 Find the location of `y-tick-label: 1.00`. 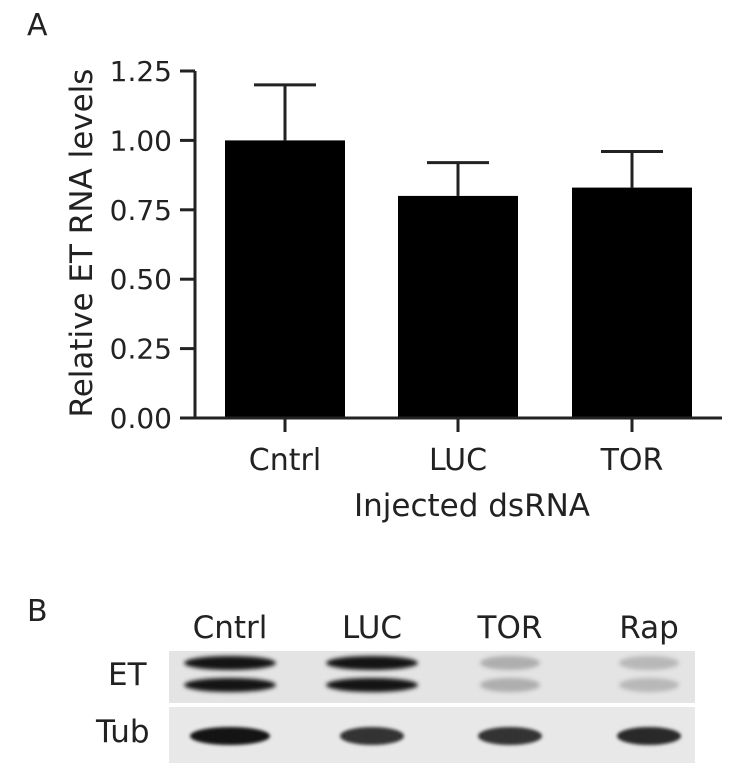

y-tick-label: 1.00 is located at coordinates (141, 140).